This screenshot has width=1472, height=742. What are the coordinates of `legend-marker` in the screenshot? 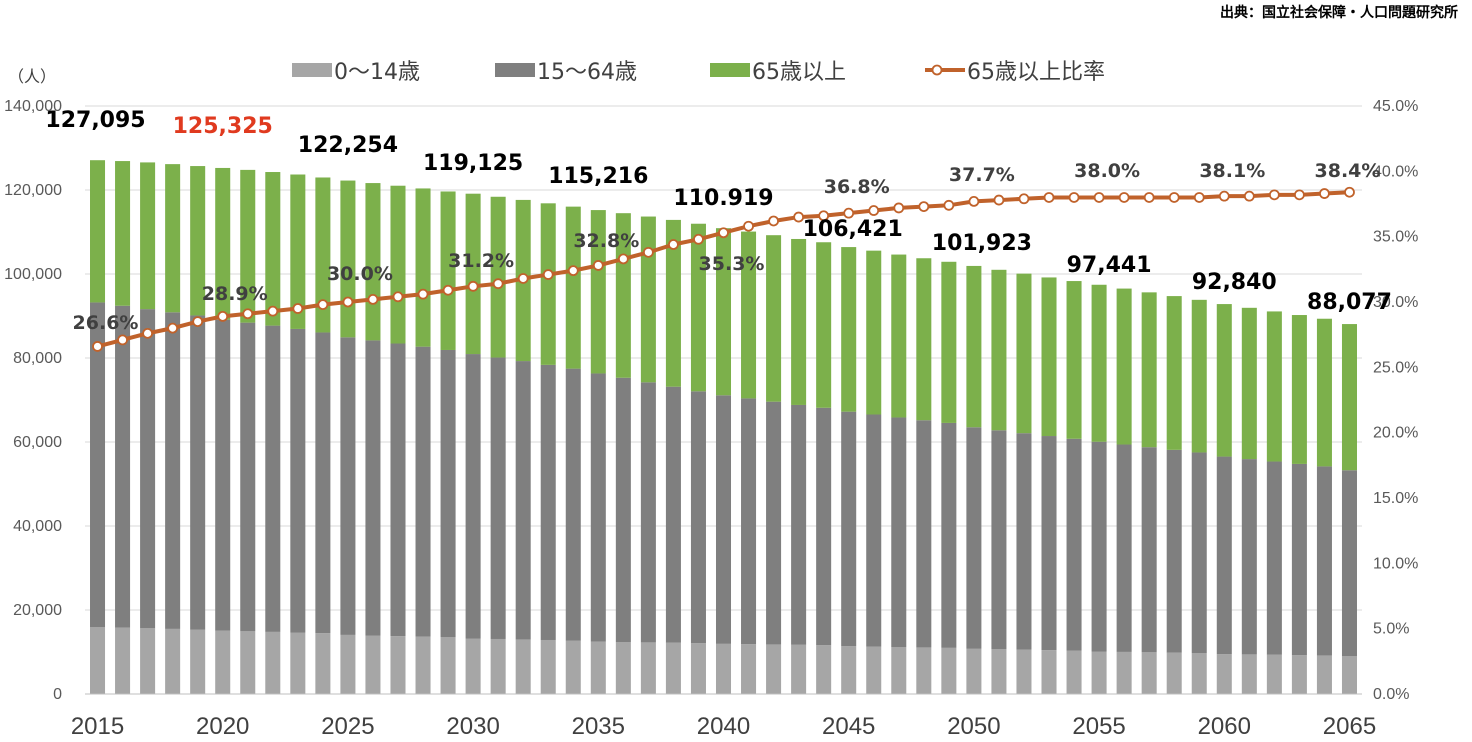 It's located at (937, 70).